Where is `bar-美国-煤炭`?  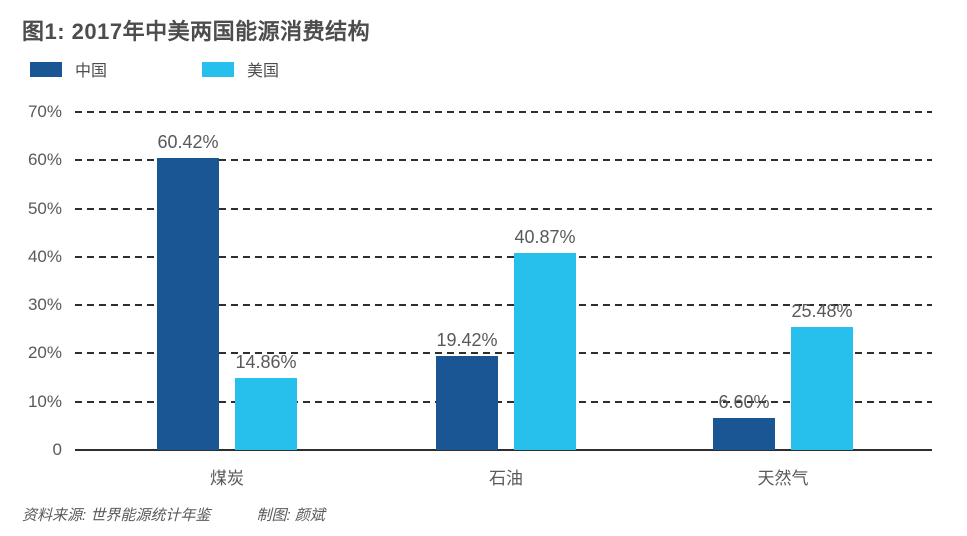
bar-美国-煤炭 is located at coordinates (266, 414).